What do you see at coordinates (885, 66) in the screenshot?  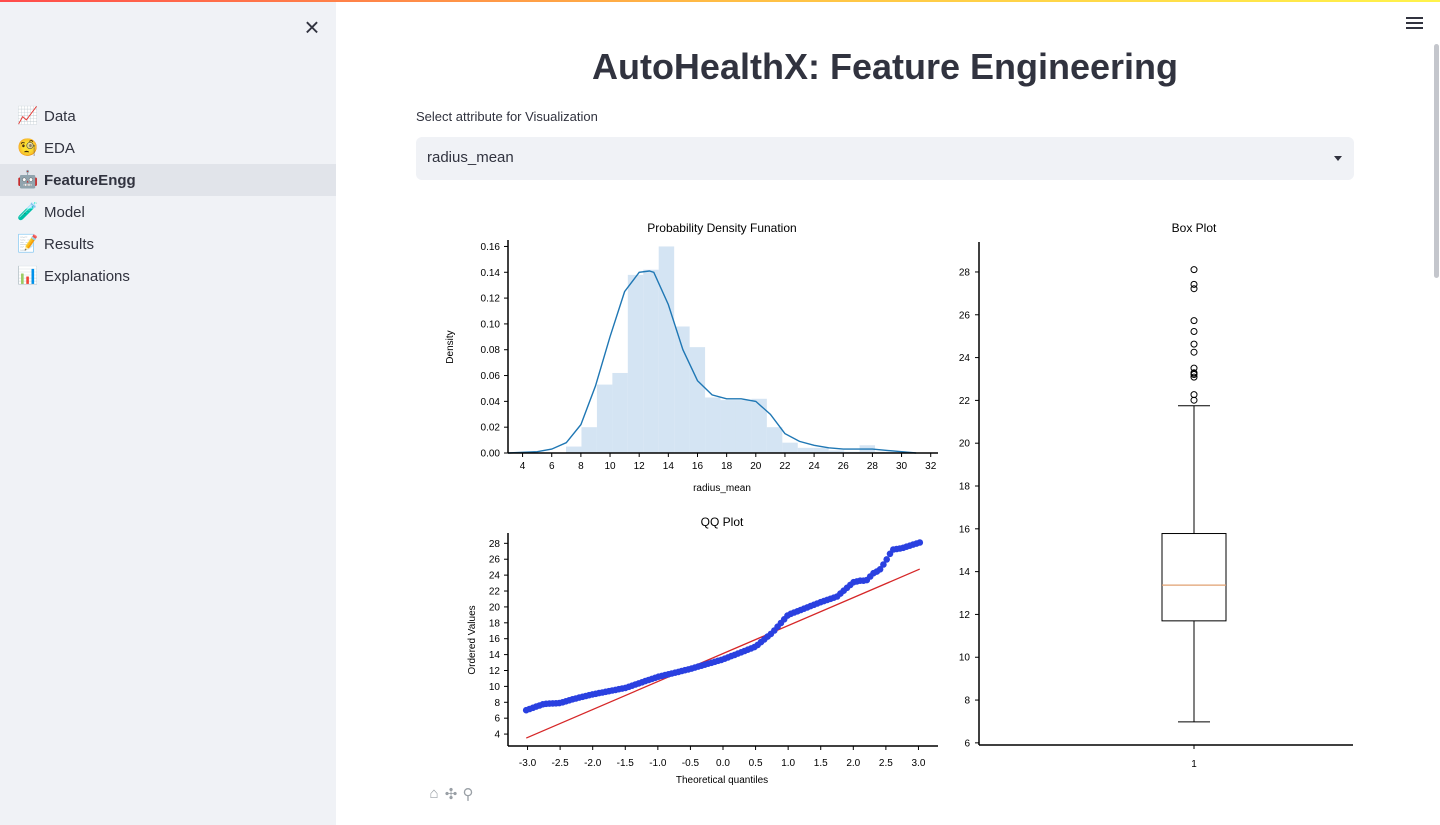 I see `page-title: AutoHealthX: Feature Engineering` at bounding box center [885, 66].